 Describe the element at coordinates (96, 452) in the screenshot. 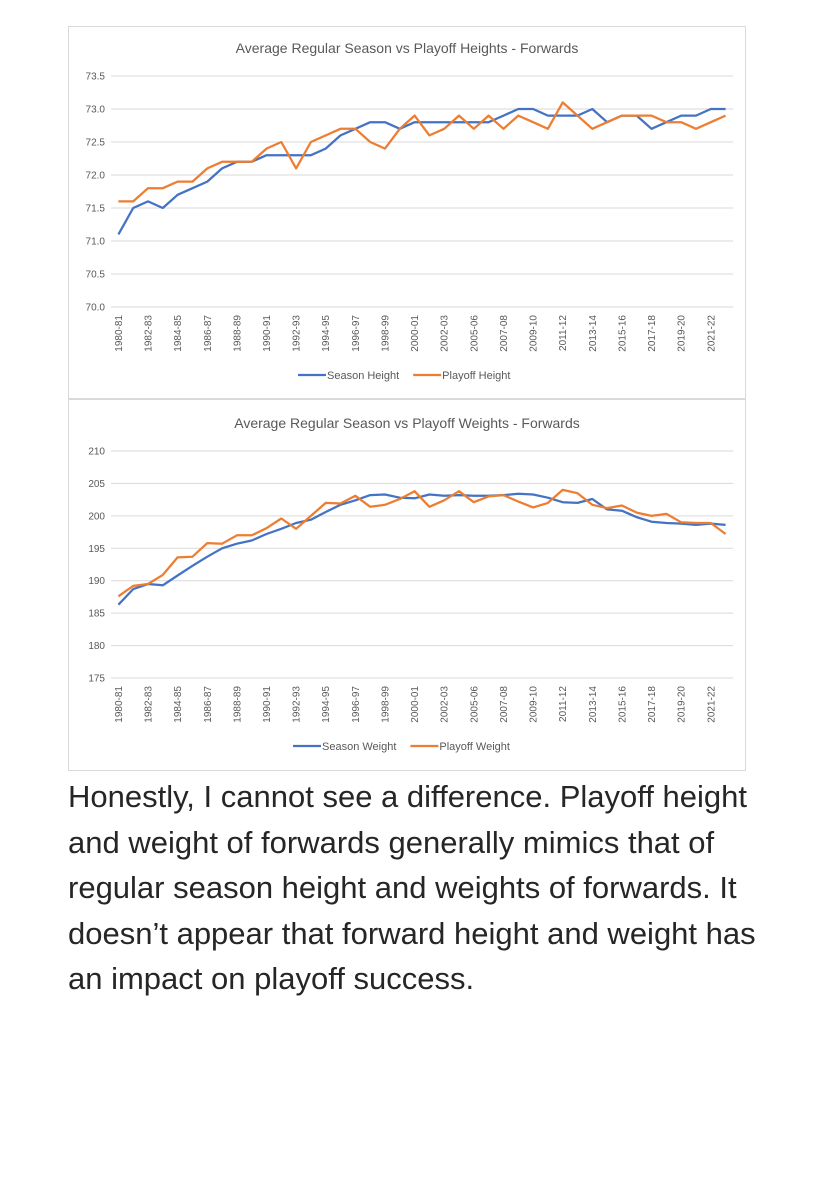

I see `y-tick-label: 210` at that location.